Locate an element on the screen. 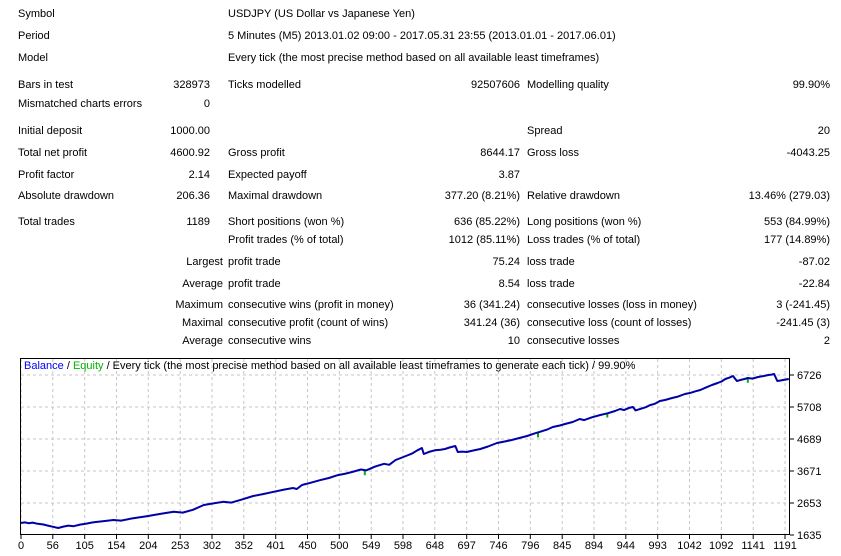 The width and height of the screenshot is (841, 556). row-label-2: Maximal drawdown is located at coordinates (275, 196).